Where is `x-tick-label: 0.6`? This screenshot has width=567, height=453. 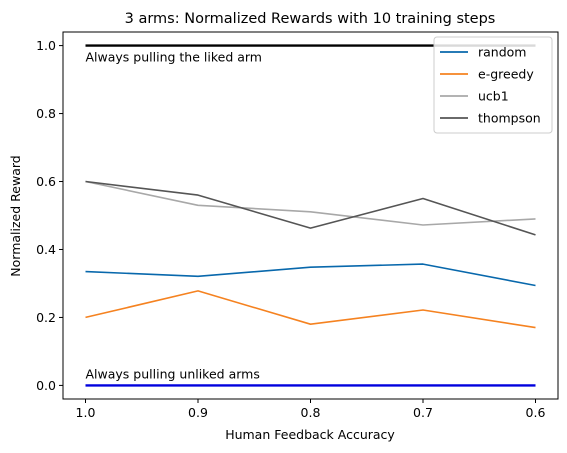
x-tick-label: 0.6 is located at coordinates (536, 412).